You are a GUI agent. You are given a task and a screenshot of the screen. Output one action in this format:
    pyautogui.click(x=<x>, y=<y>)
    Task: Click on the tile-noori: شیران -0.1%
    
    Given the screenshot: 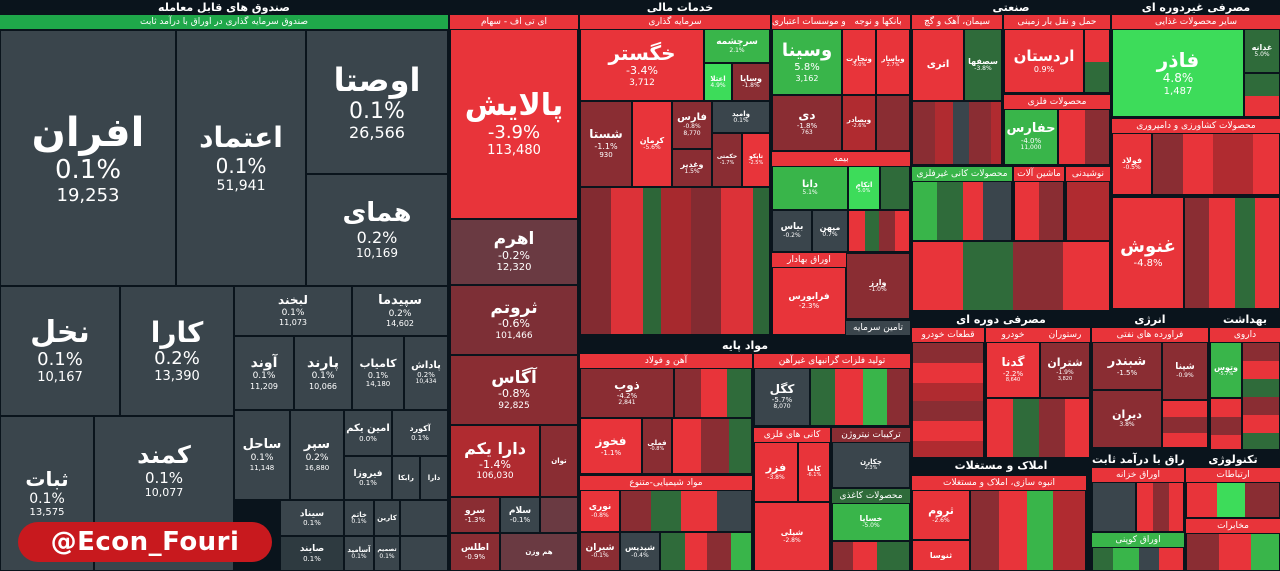 What is the action you would take?
    pyautogui.click(x=600, y=551)
    